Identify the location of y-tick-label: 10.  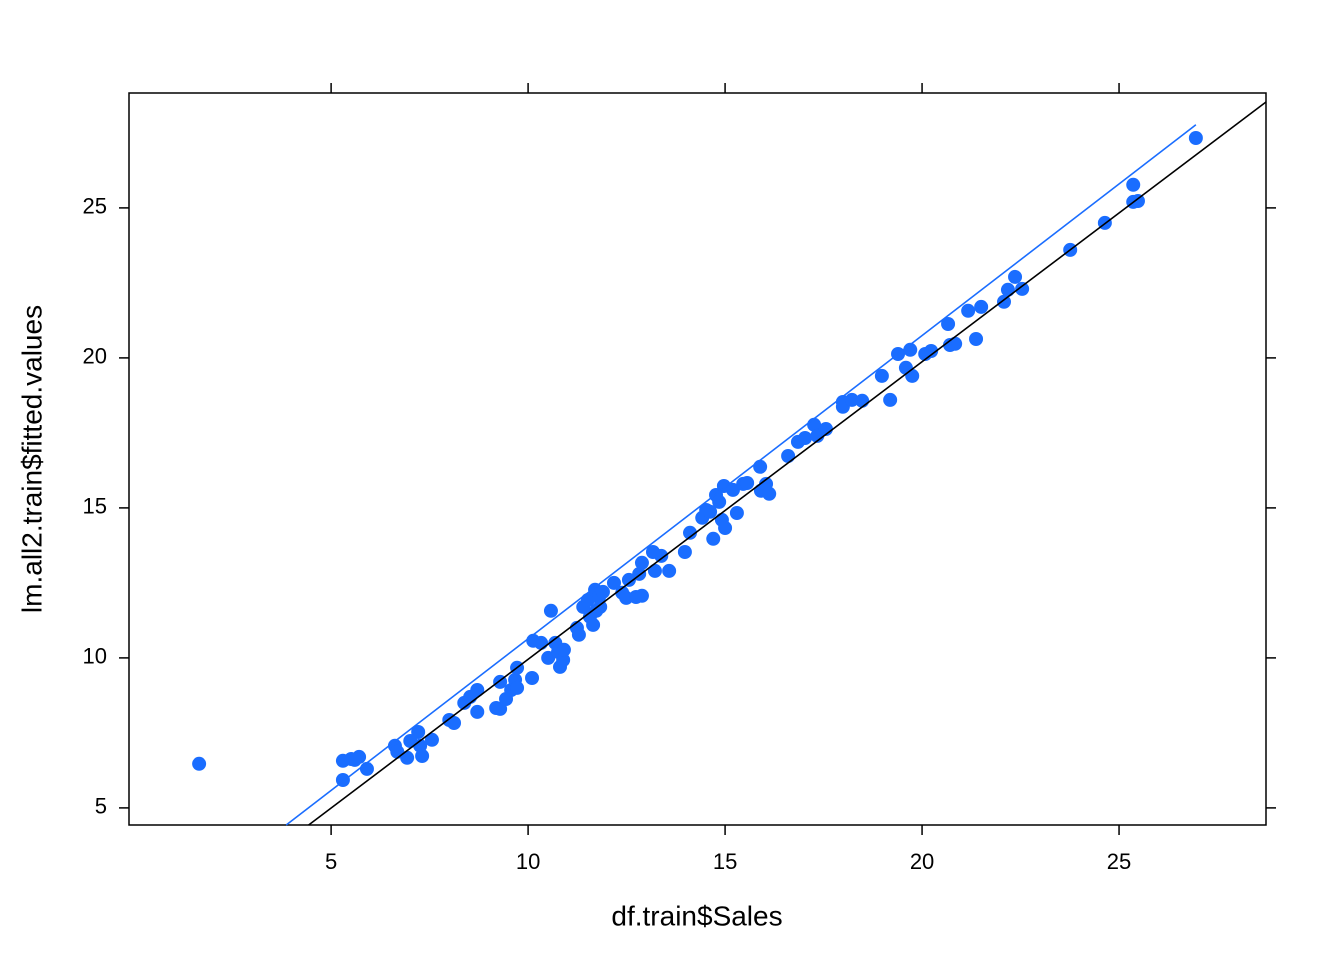
(95, 656).